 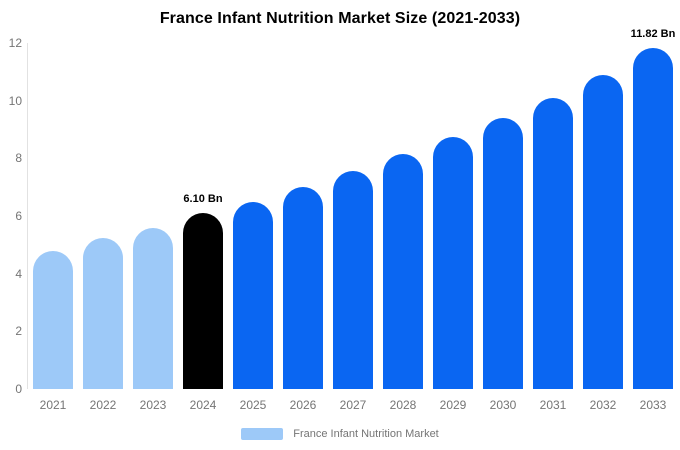 What do you see at coordinates (366, 434) in the screenshot?
I see `legend-label: France Infant Nutrition Market` at bounding box center [366, 434].